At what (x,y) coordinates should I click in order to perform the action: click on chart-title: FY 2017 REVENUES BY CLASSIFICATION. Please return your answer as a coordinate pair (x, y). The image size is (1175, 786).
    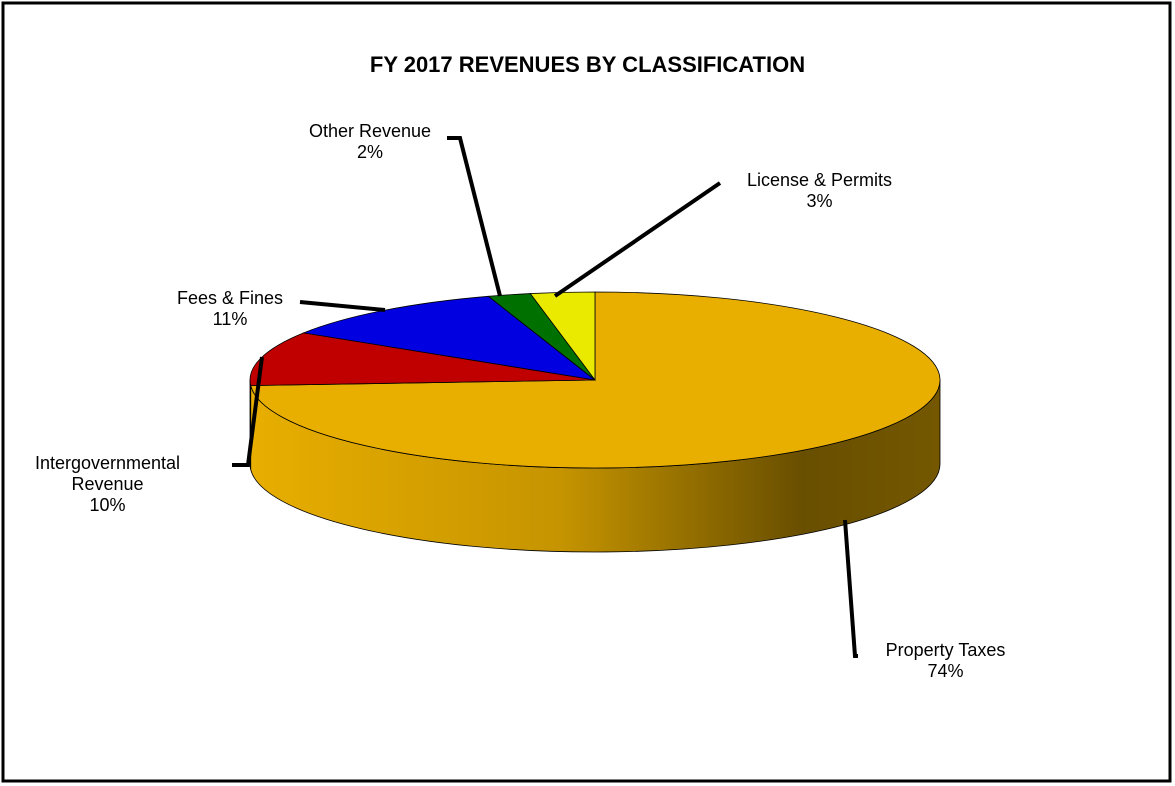
    Looking at the image, I should click on (587, 64).